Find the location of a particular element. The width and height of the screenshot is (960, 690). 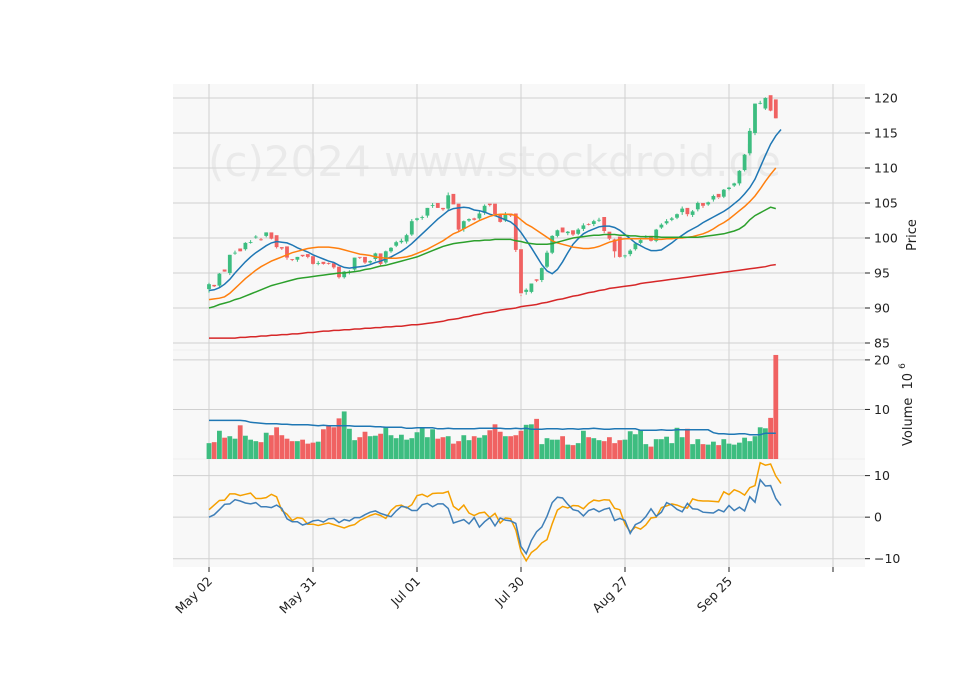

y-tick-label: 100 is located at coordinates (886, 238).